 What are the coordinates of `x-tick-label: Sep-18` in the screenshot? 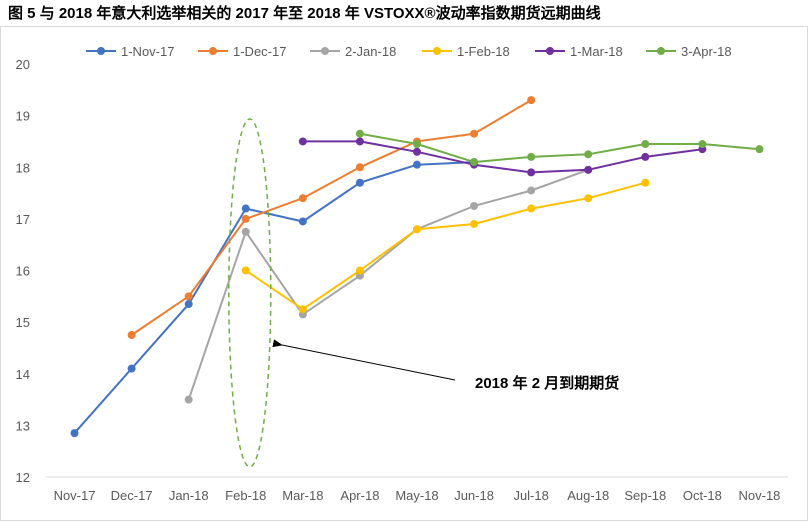 It's located at (645, 495).